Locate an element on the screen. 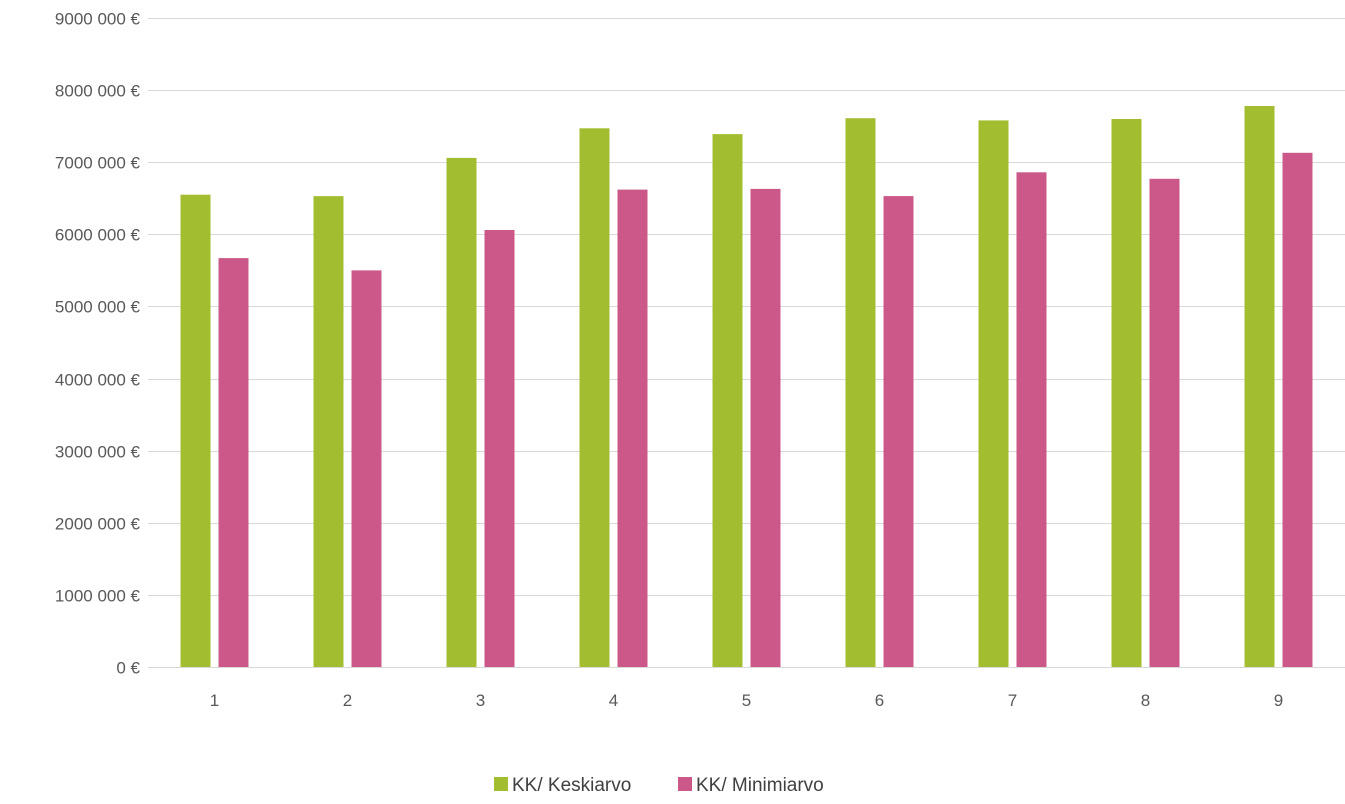 The height and width of the screenshot is (804, 1345). y-tick-label: 5000 000 € is located at coordinates (98, 307).